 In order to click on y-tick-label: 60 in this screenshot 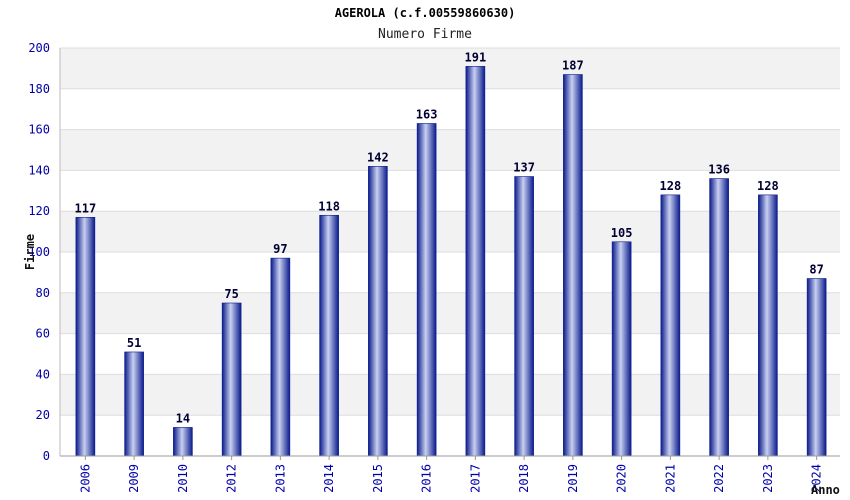, I will do `click(43, 334)`.